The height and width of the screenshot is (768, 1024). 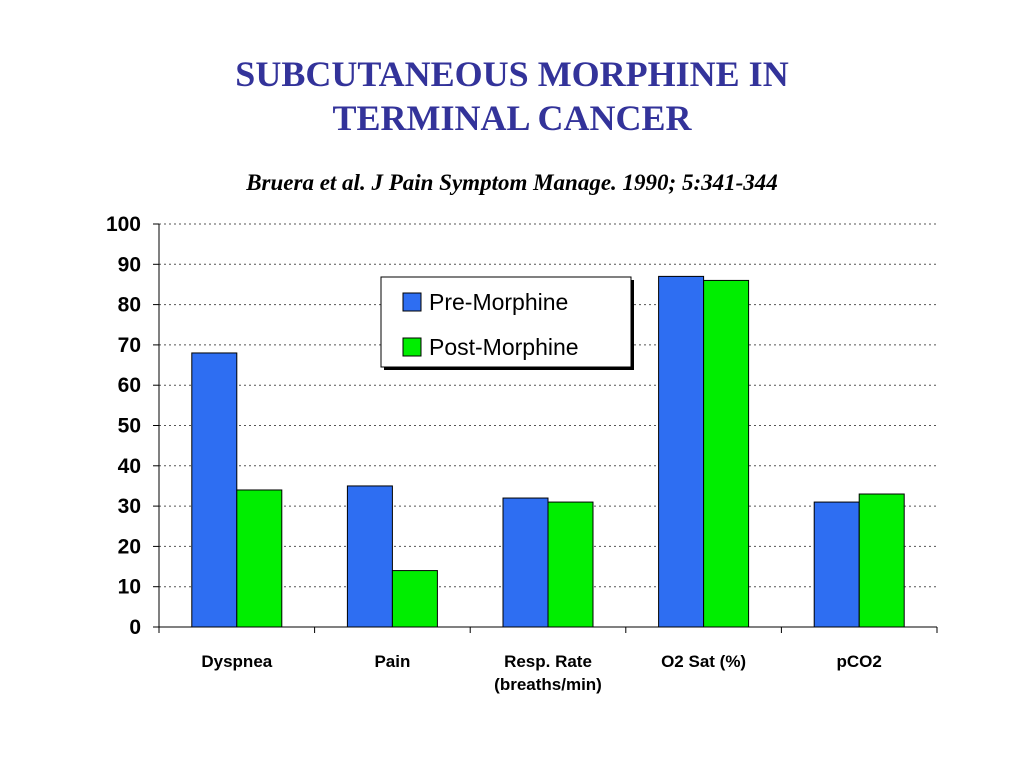 I want to click on title-line-1: SUBCUTANEOUS MORPHINE IN, so click(x=512, y=74).